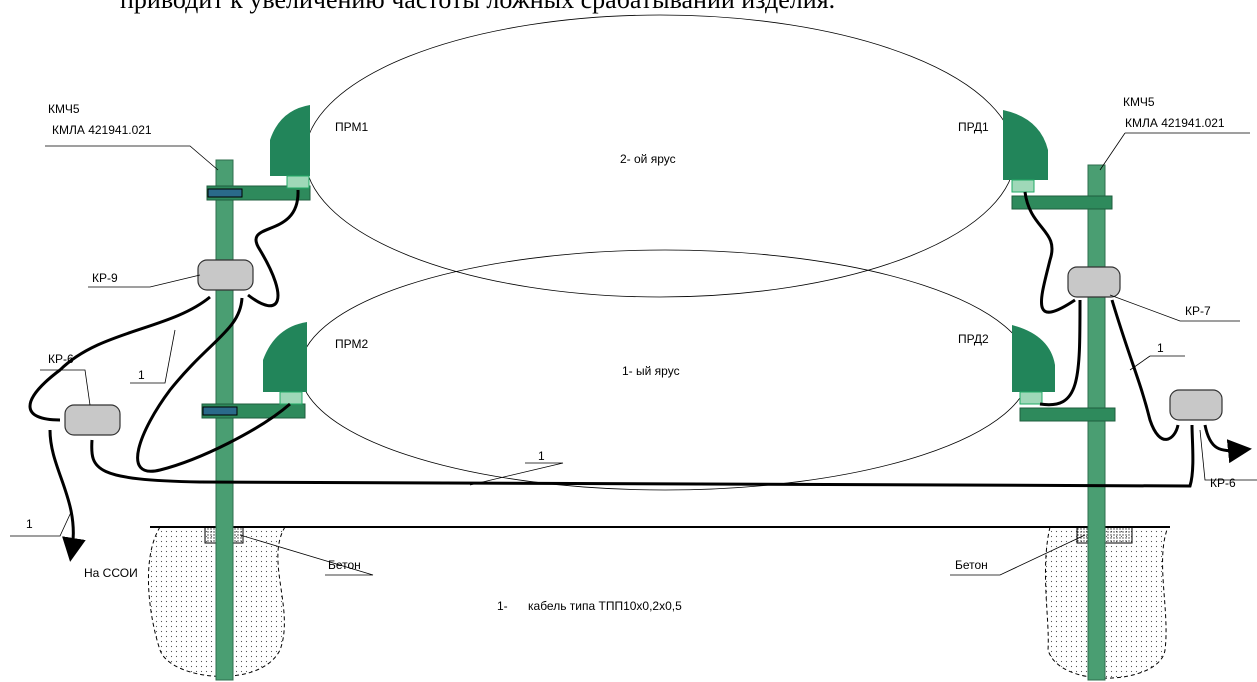  What do you see at coordinates (648, 159) in the screenshot?
I see `tier-label: 2- ой ярус` at bounding box center [648, 159].